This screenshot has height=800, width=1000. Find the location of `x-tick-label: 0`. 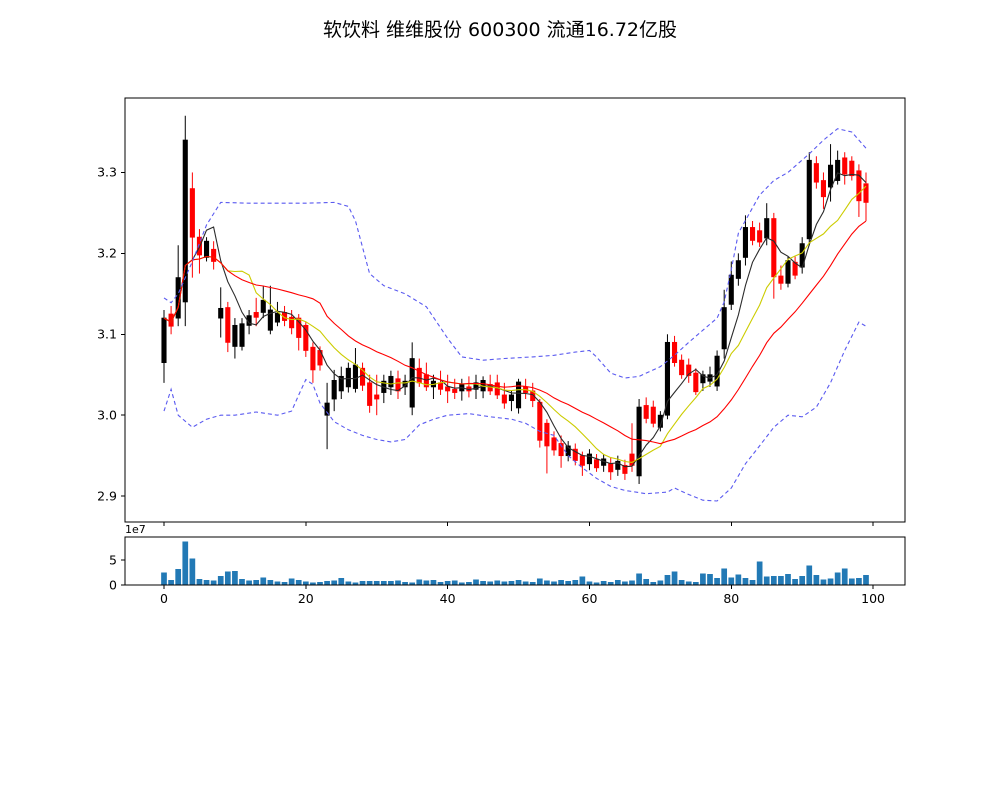

x-tick-label: 0 is located at coordinates (164, 598).